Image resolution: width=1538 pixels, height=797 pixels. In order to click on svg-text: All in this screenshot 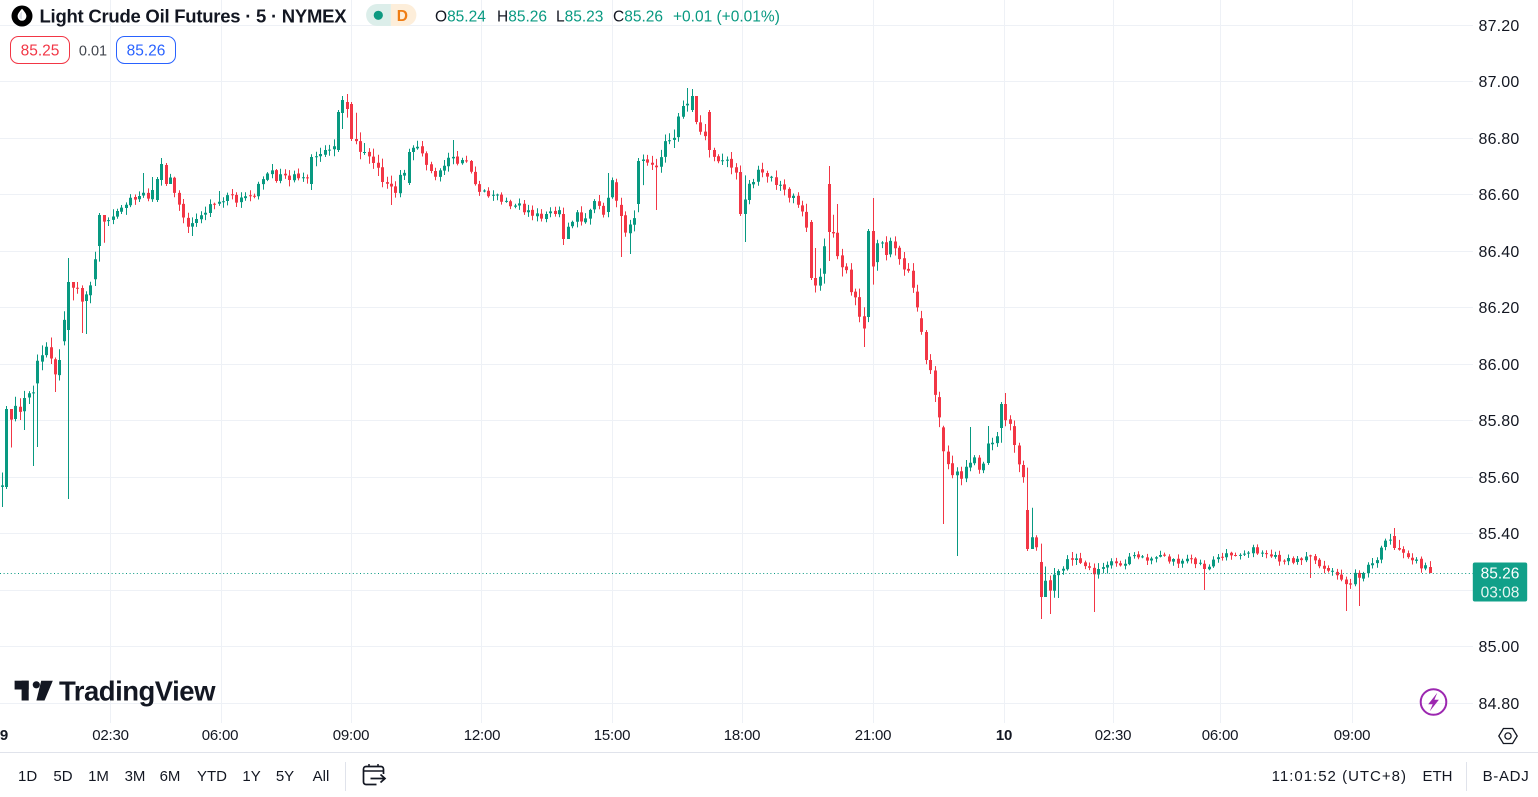, I will do `click(321, 776)`.